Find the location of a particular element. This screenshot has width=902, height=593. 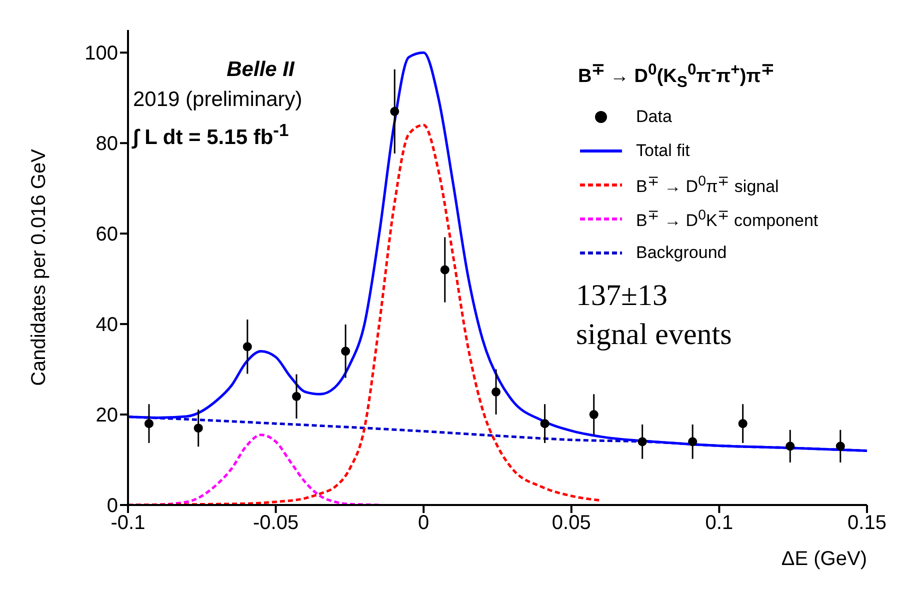

x-tick-label: 0.05 is located at coordinates (571, 523).